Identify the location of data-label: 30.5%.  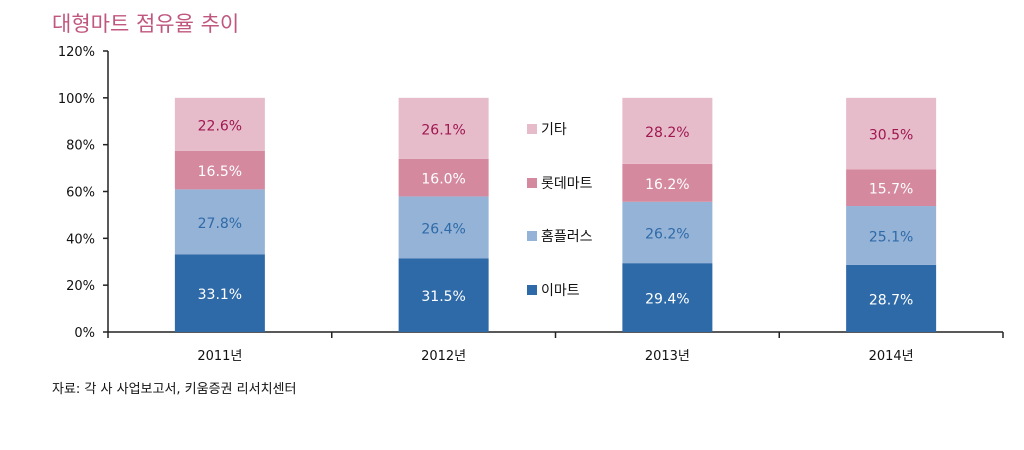
(891, 136).